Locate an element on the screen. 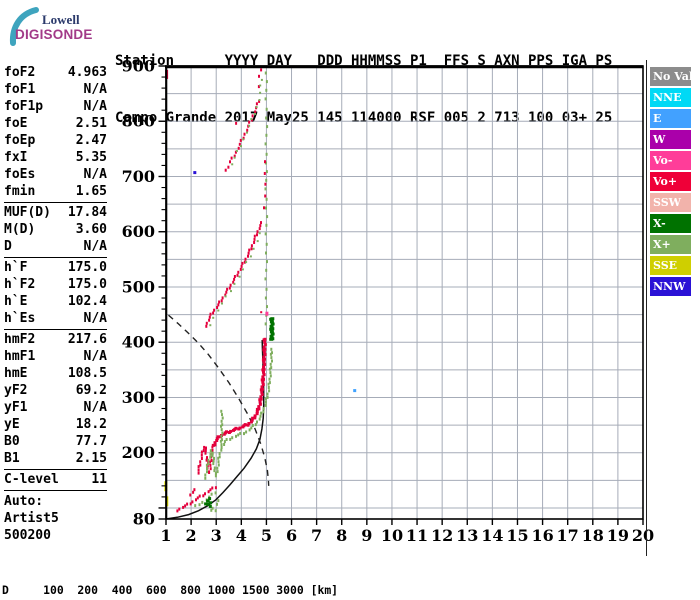 The width and height of the screenshot is (700, 600). param-label: fxI is located at coordinates (16, 157).